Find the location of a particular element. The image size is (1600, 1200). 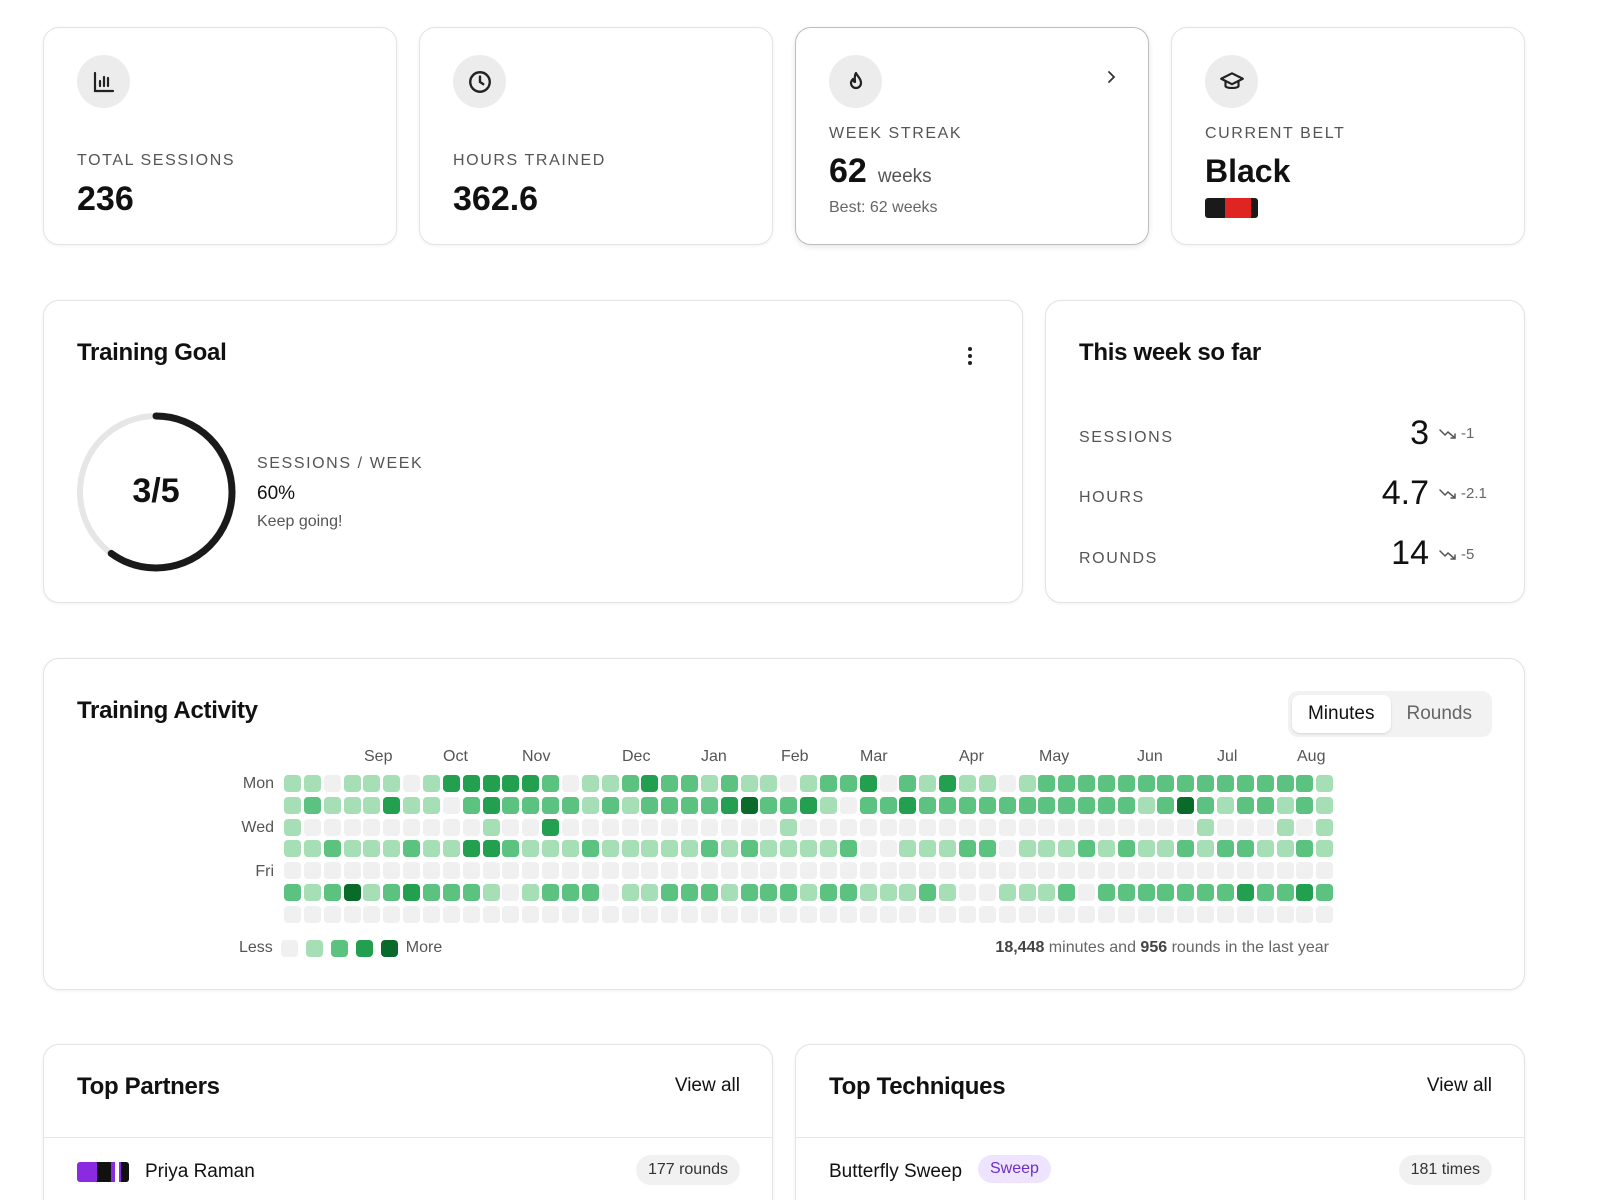

toggle-rounds: Rounds is located at coordinates (1439, 713).